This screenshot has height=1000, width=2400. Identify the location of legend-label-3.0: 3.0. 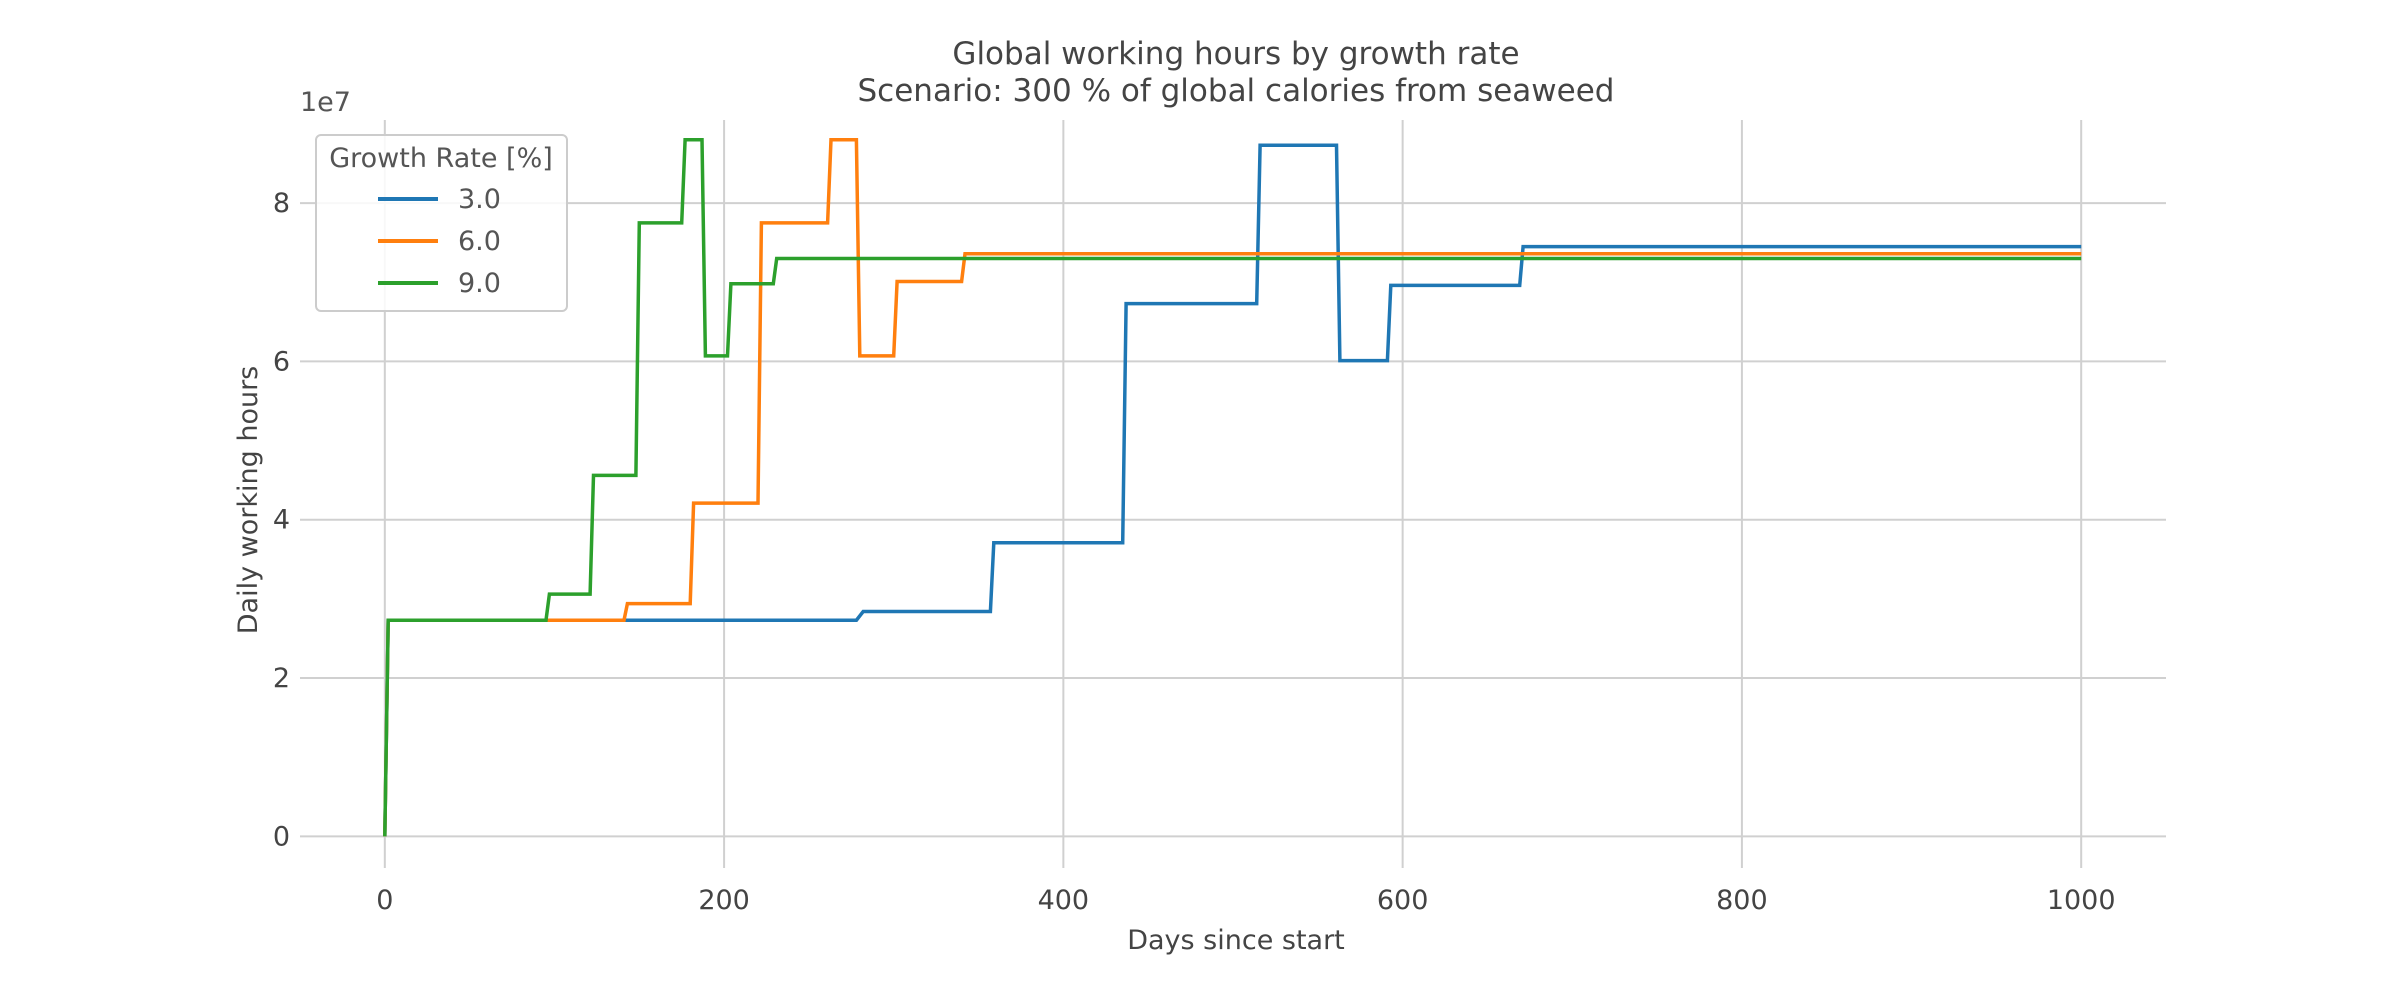
(479, 199).